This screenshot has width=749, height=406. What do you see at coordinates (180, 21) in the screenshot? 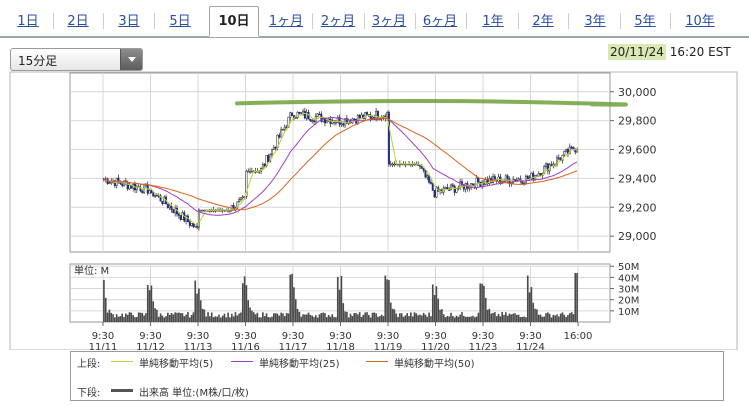
I see `tab-4: 5日` at bounding box center [180, 21].